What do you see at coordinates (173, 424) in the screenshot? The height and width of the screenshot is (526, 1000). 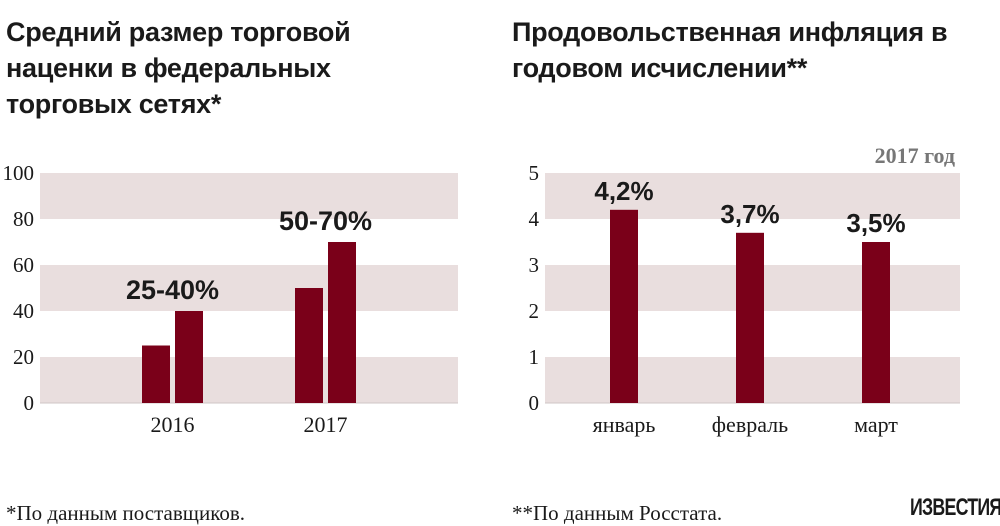 I see `x-tick-label: 2016` at bounding box center [173, 424].